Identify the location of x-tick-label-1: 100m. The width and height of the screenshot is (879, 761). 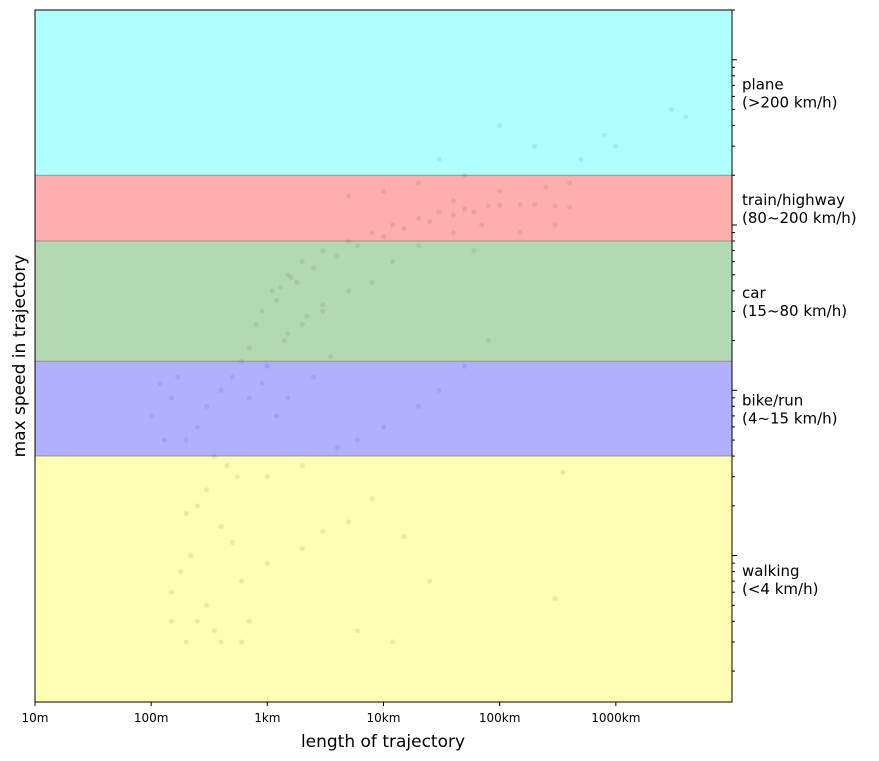
(151, 718).